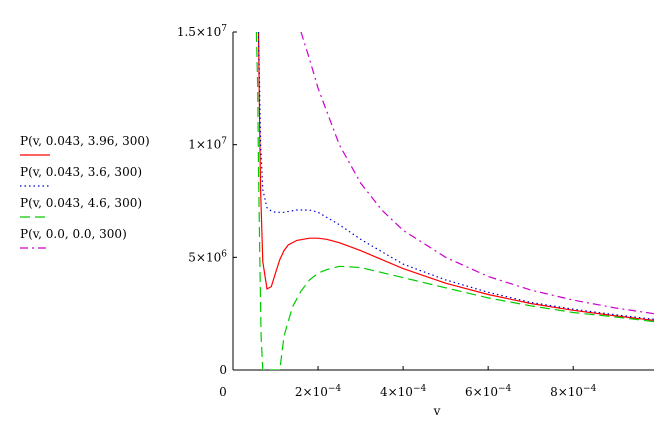 This screenshot has height=433, width=658. I want to click on legend-item: P(v, 0.043, 3.96, 300), so click(110, 149).